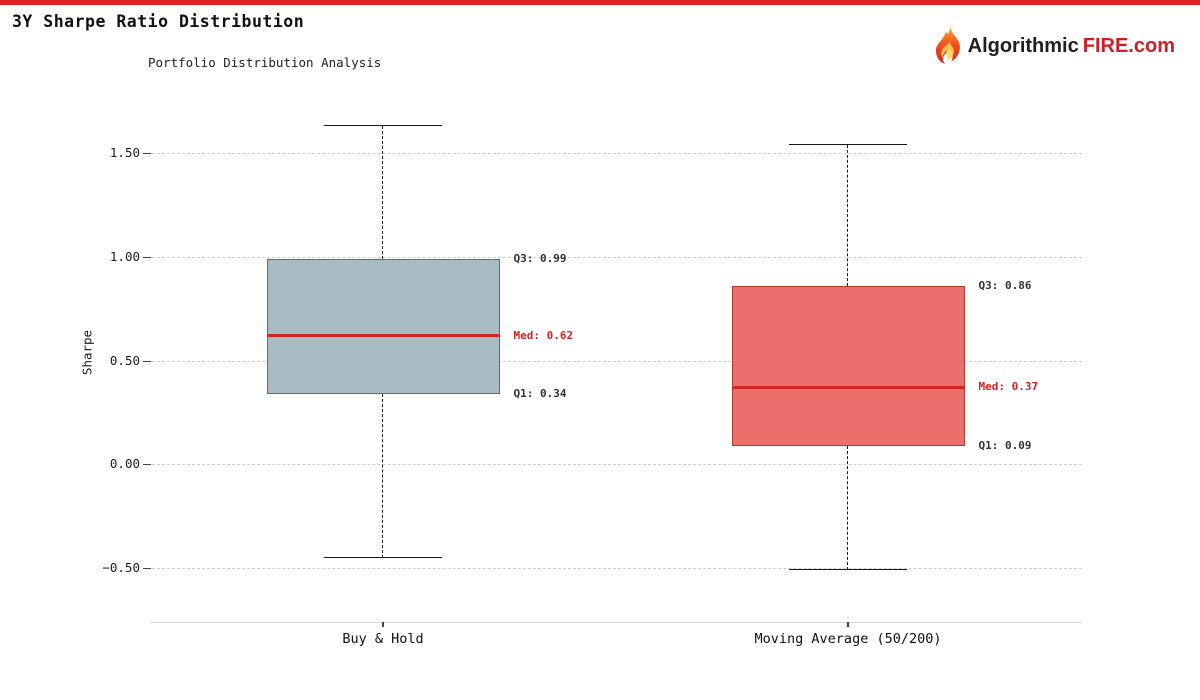 The width and height of the screenshot is (1200, 700). What do you see at coordinates (1023, 45) in the screenshot?
I see `brand-text-dark: Algorithmic` at bounding box center [1023, 45].